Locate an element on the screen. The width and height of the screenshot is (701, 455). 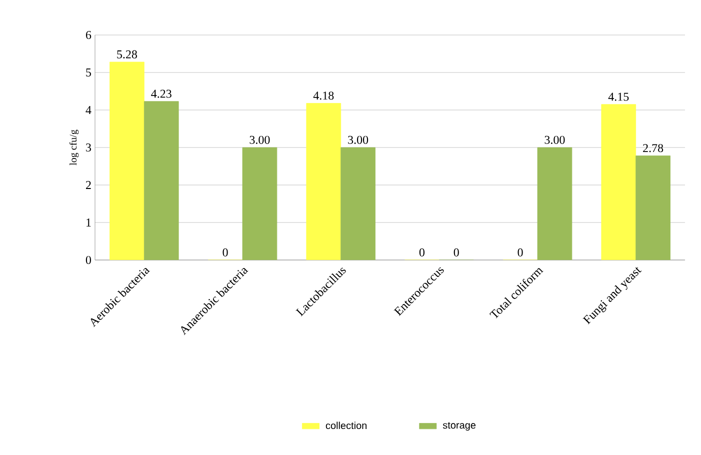
y-tick-label: 3 is located at coordinates (89, 147).